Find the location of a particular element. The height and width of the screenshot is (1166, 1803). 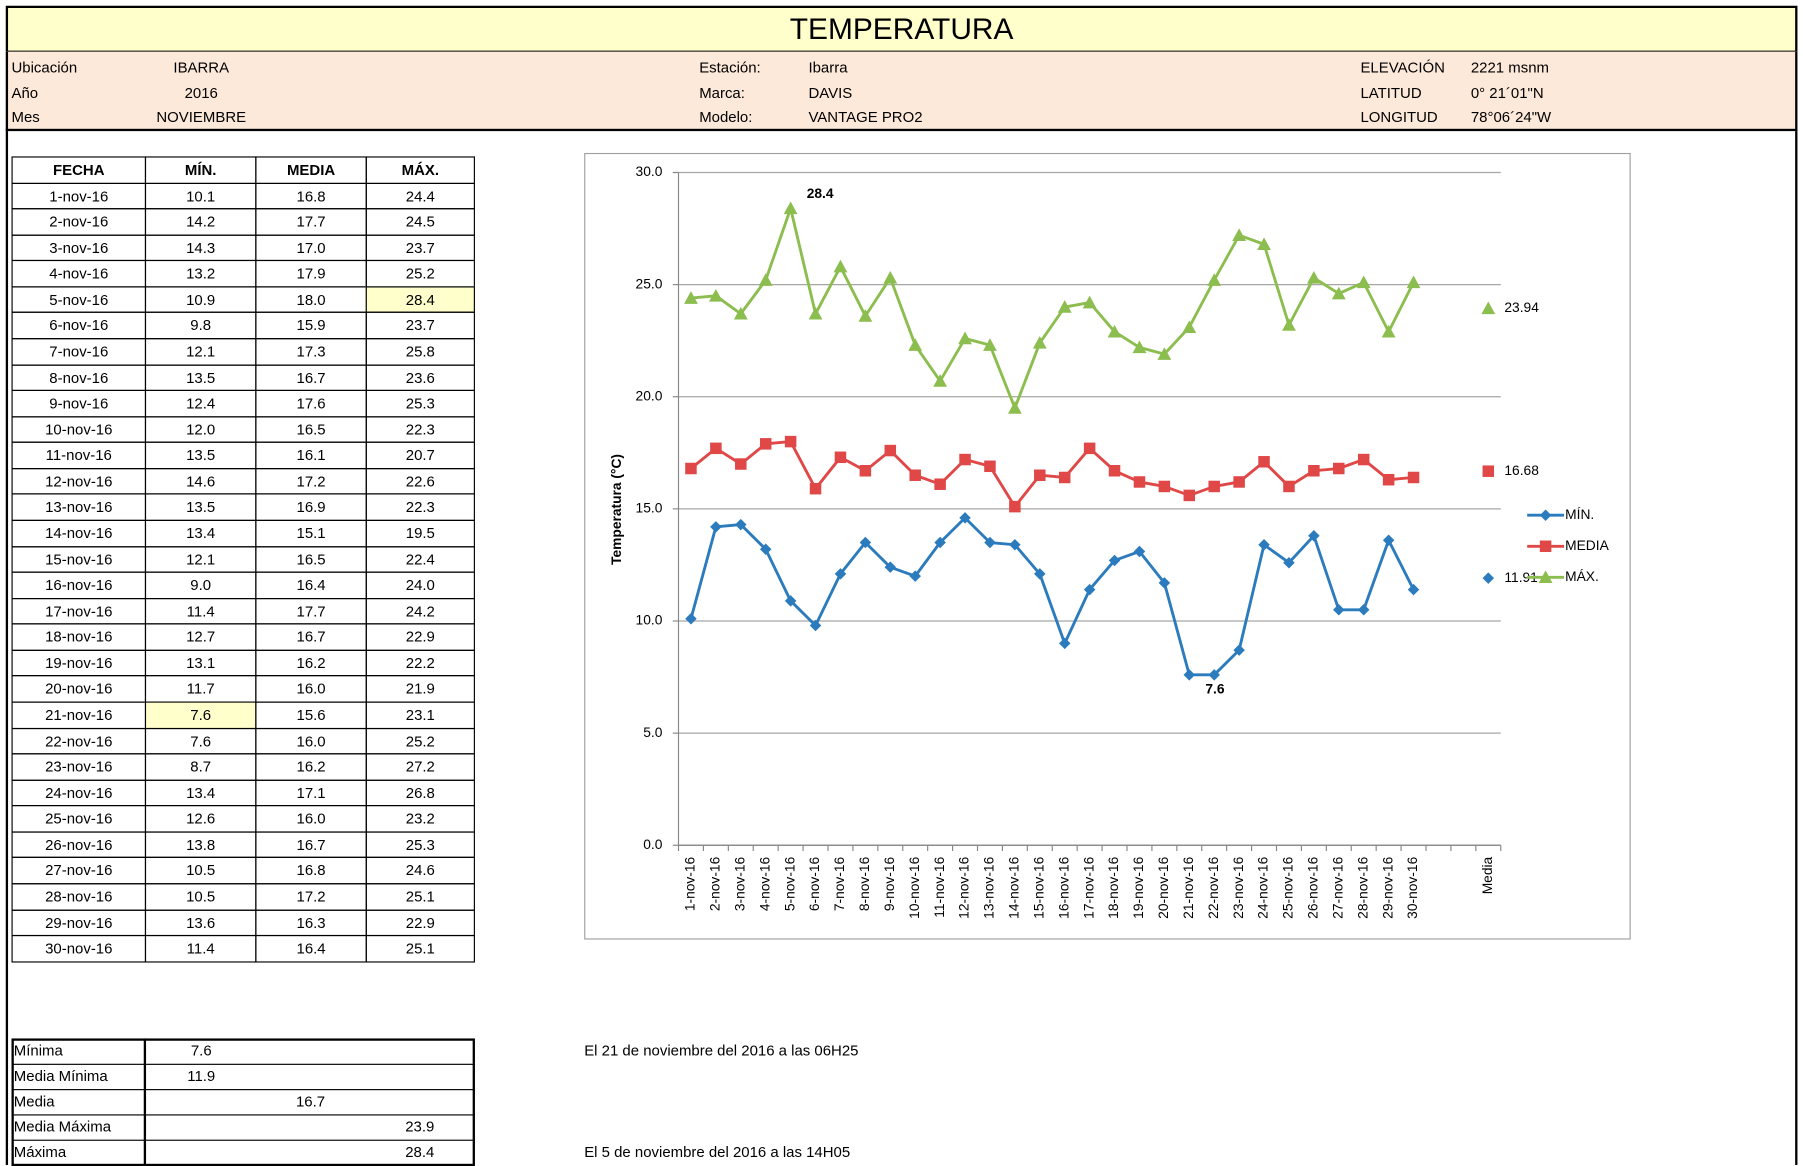

x-tick-label: 6-nov-16 is located at coordinates (814, 883).